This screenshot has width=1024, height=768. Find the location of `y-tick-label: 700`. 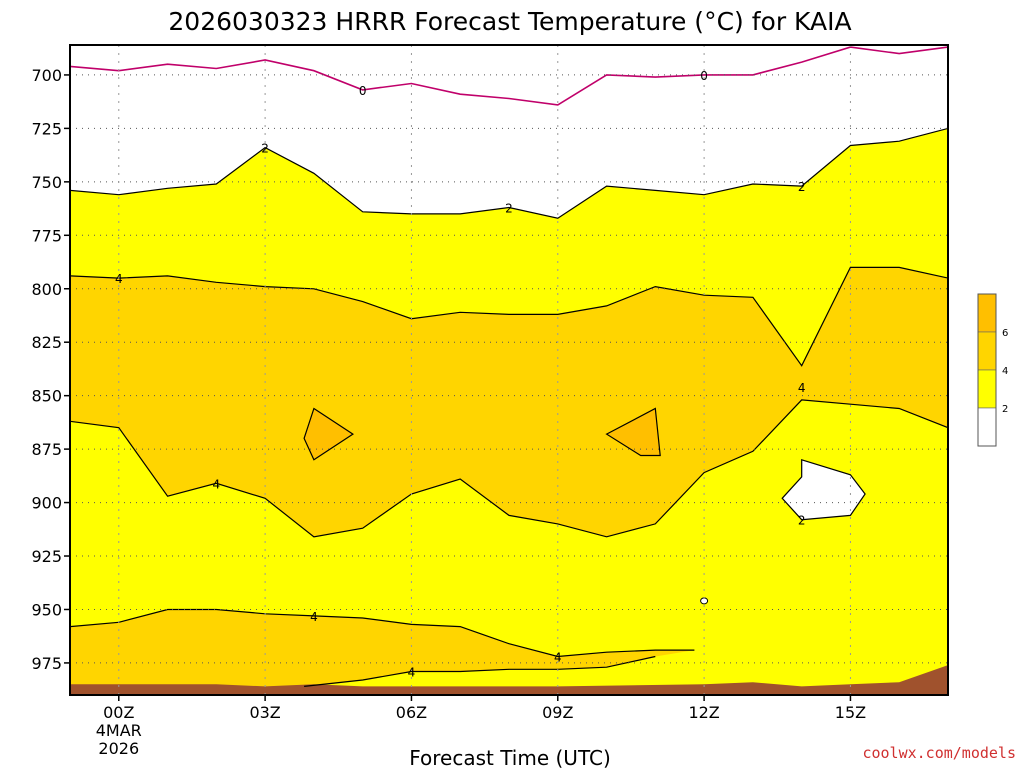

y-tick-label: 700 is located at coordinates (46, 75).